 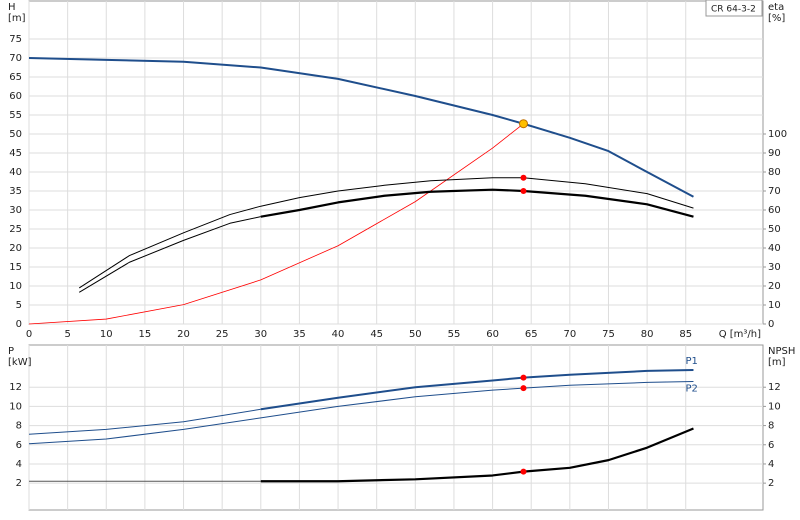 I want to click on y2-tick-label: 6, so click(x=771, y=445).